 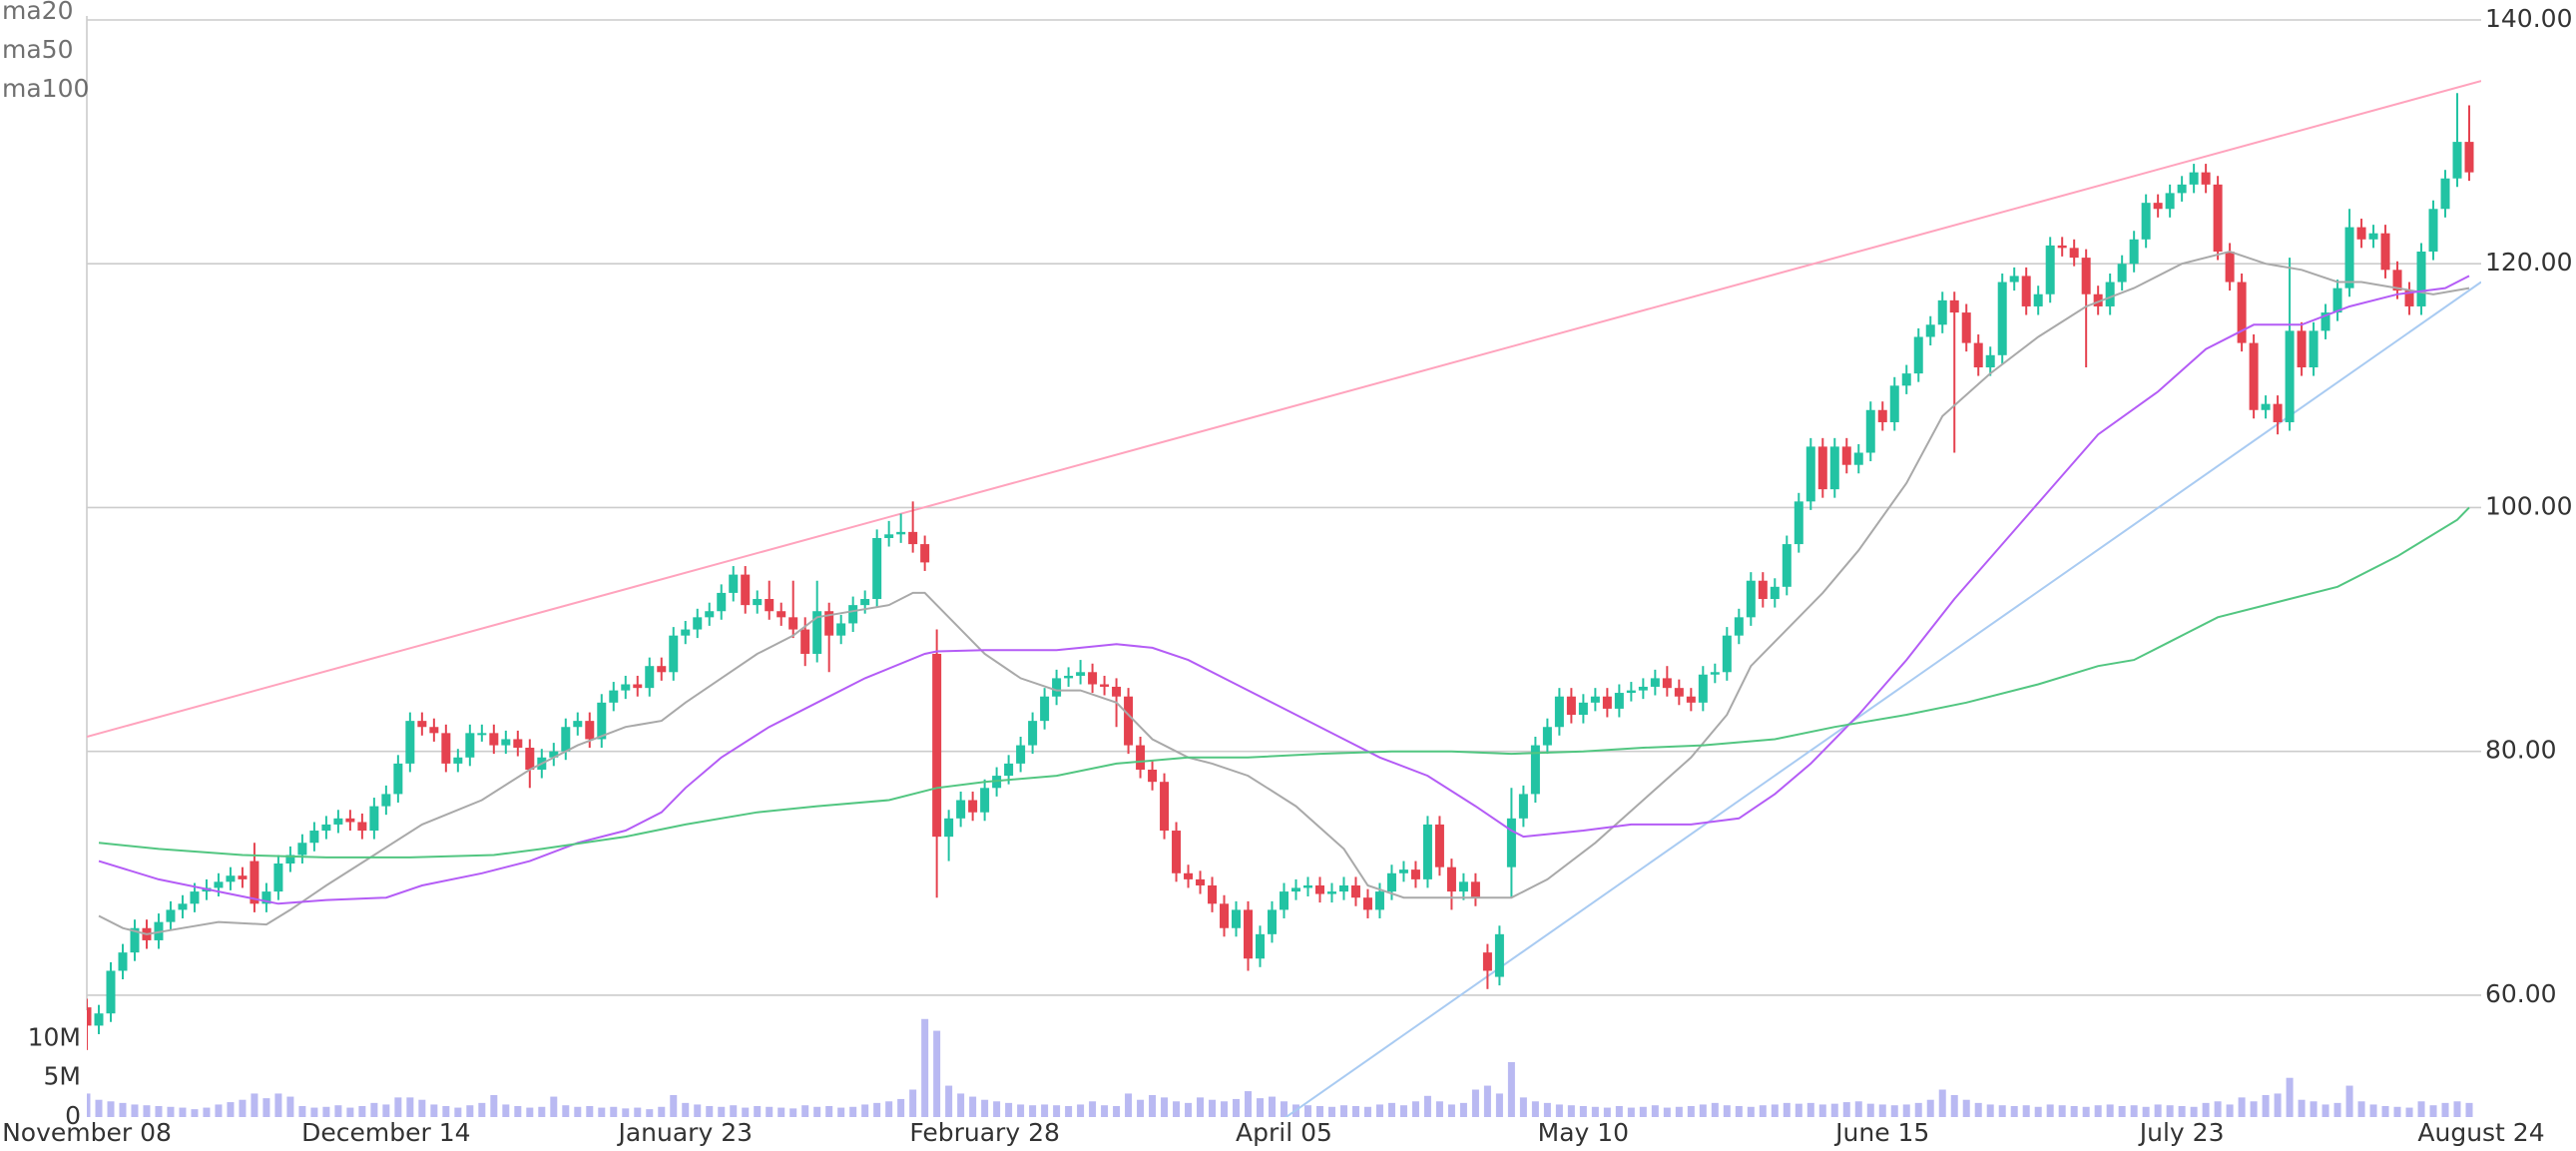 What do you see at coordinates (1881, 1132) in the screenshot?
I see `x-tick-label: June 15` at bounding box center [1881, 1132].